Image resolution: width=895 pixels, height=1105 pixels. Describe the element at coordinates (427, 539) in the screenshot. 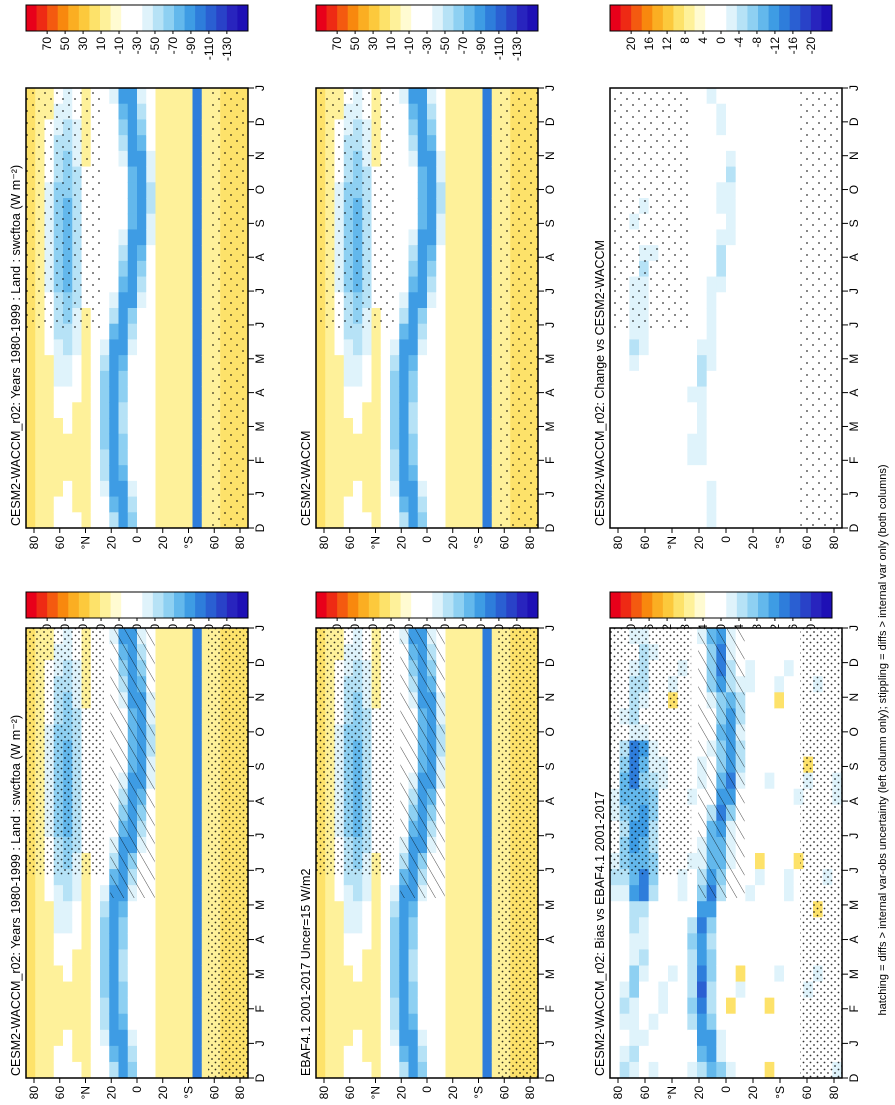

I see `lat-tick-label: 0` at that location.